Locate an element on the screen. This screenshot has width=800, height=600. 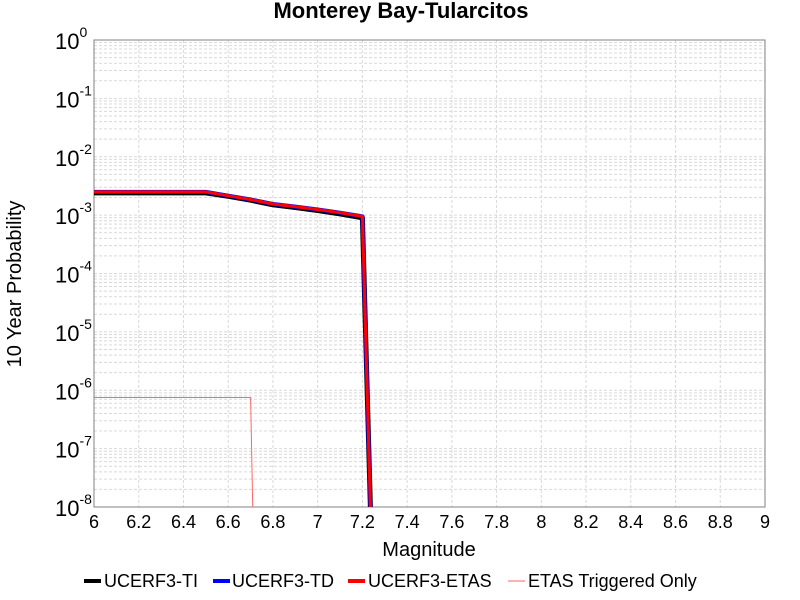
x-tick-label: 9 is located at coordinates (765, 522).